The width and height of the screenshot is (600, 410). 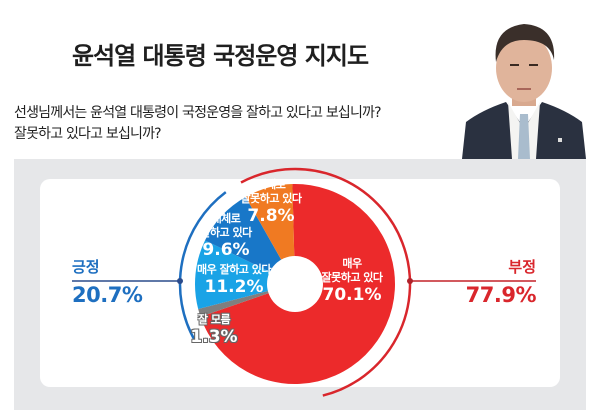 What do you see at coordinates (226, 250) in the screenshot?
I see `slice-percent: 9.6%` at bounding box center [226, 250].